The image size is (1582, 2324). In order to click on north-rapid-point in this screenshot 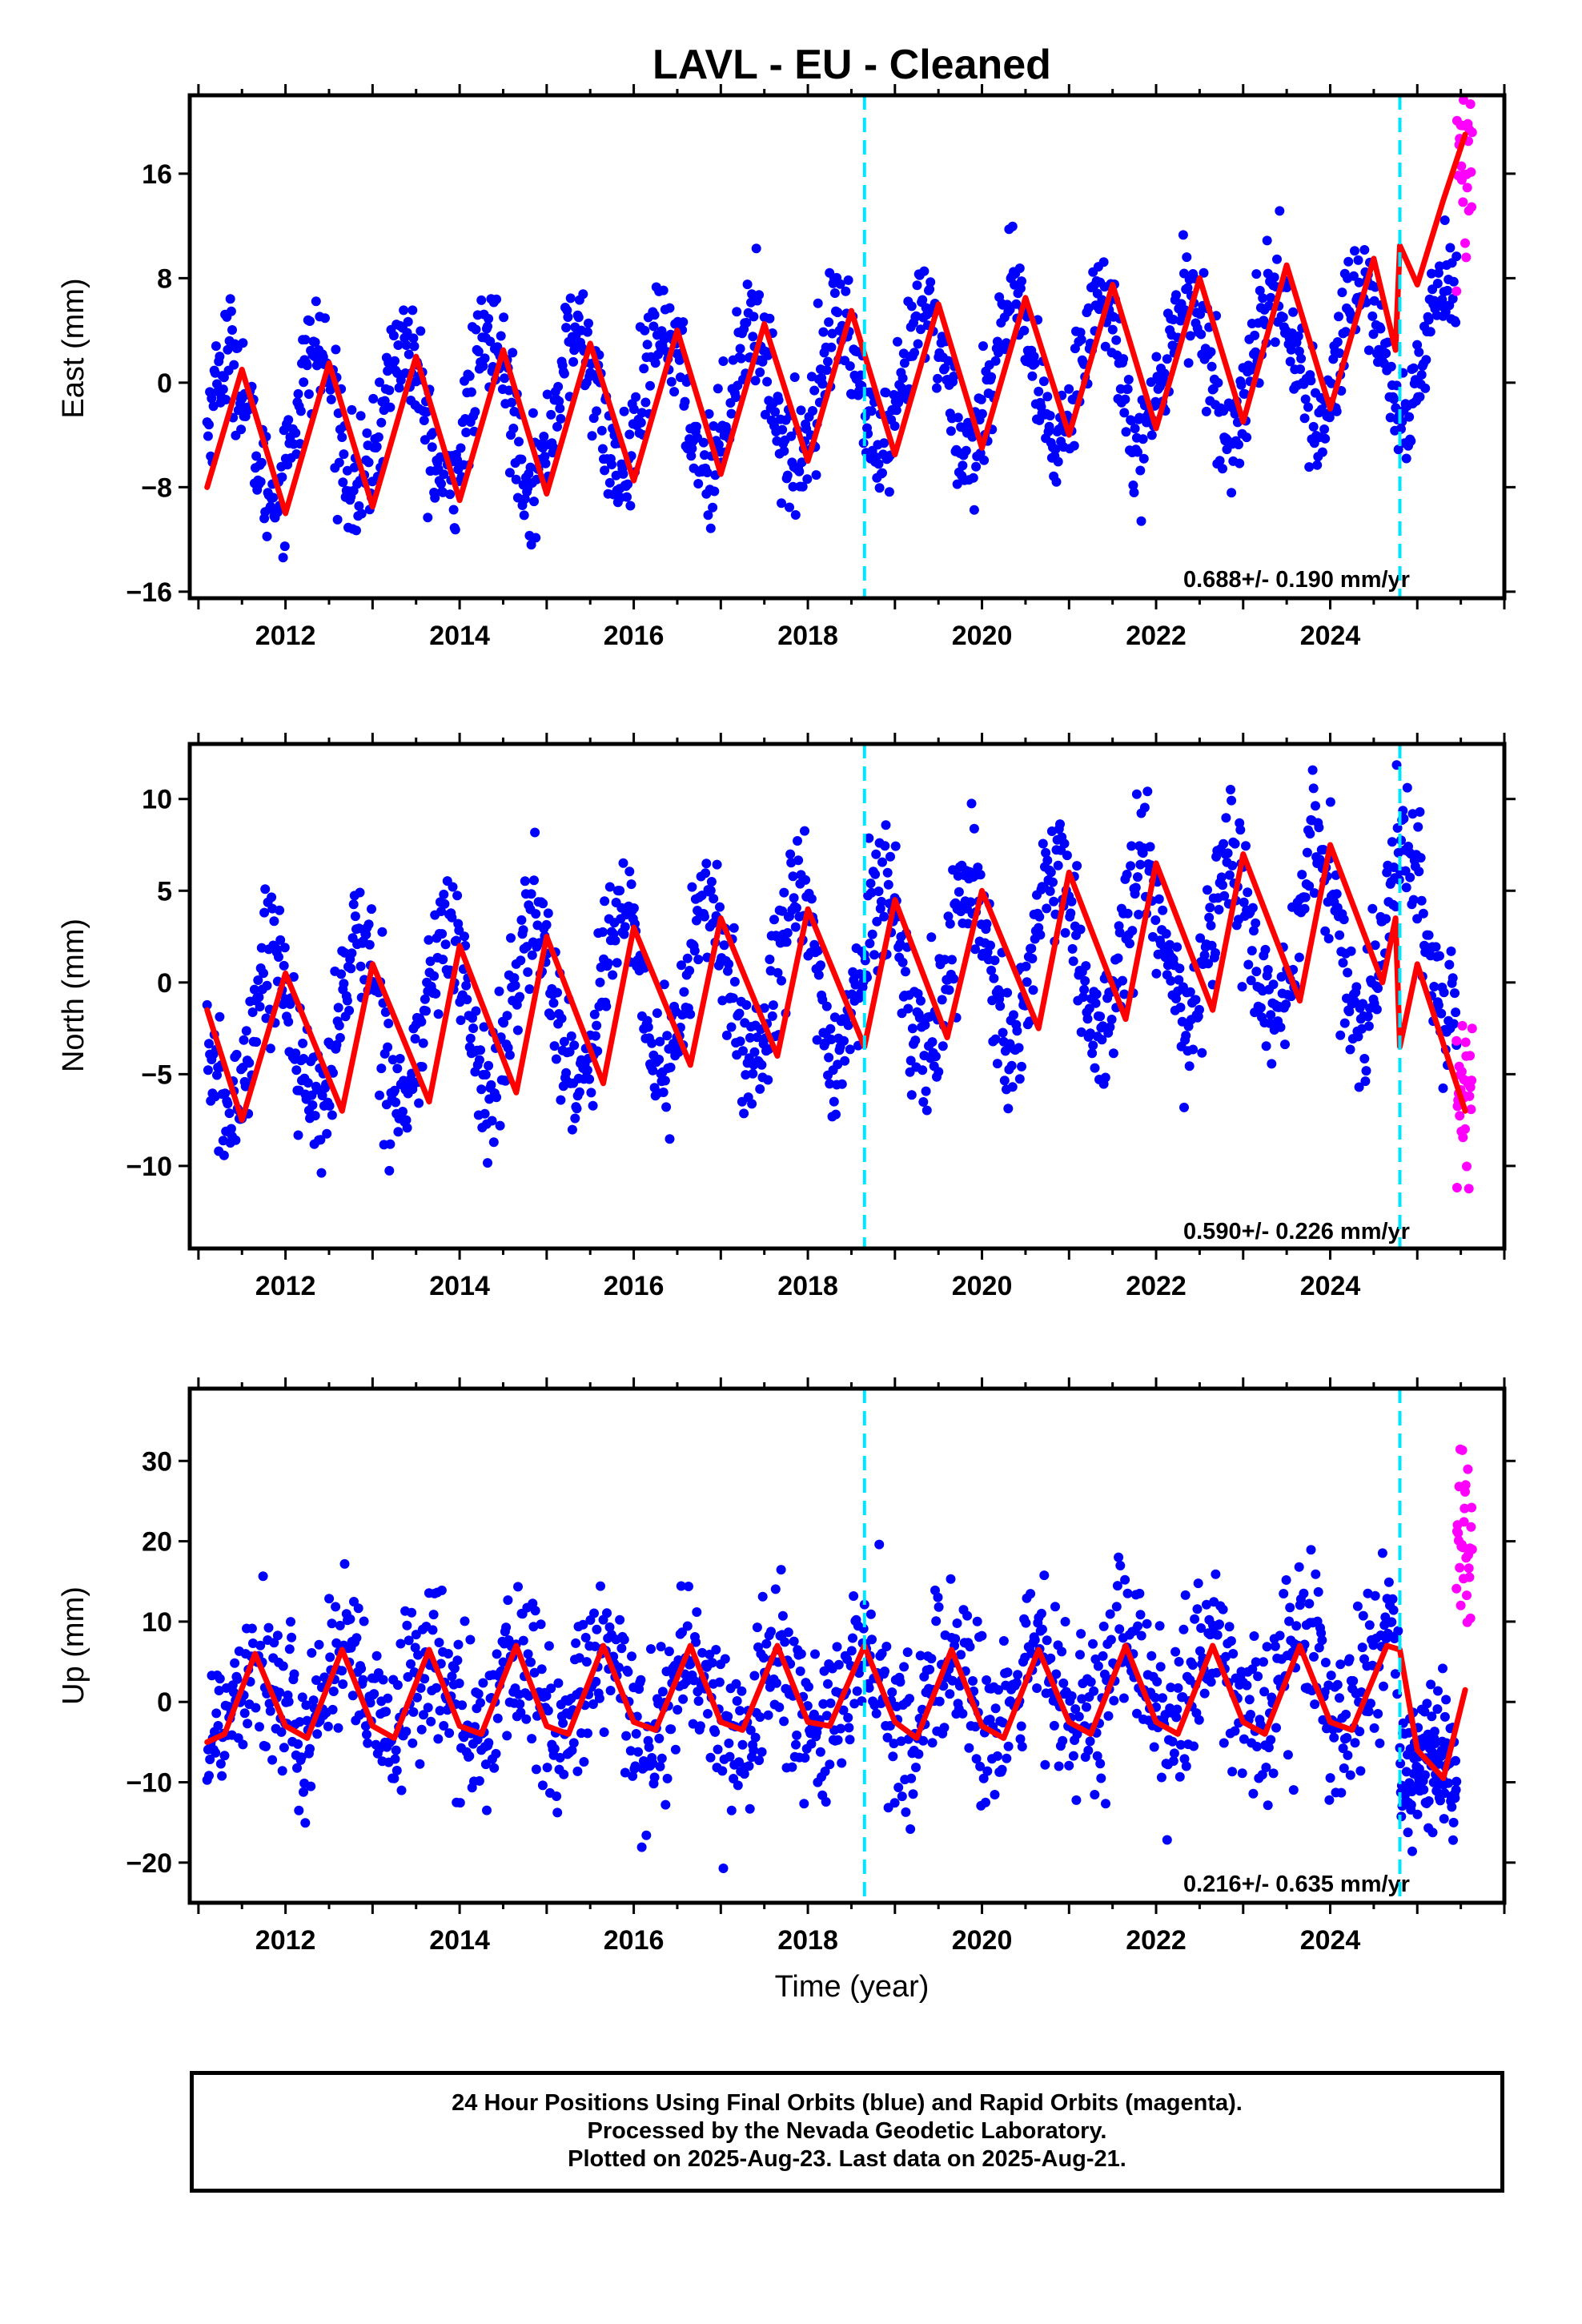, I will do `click(1467, 1166)`.